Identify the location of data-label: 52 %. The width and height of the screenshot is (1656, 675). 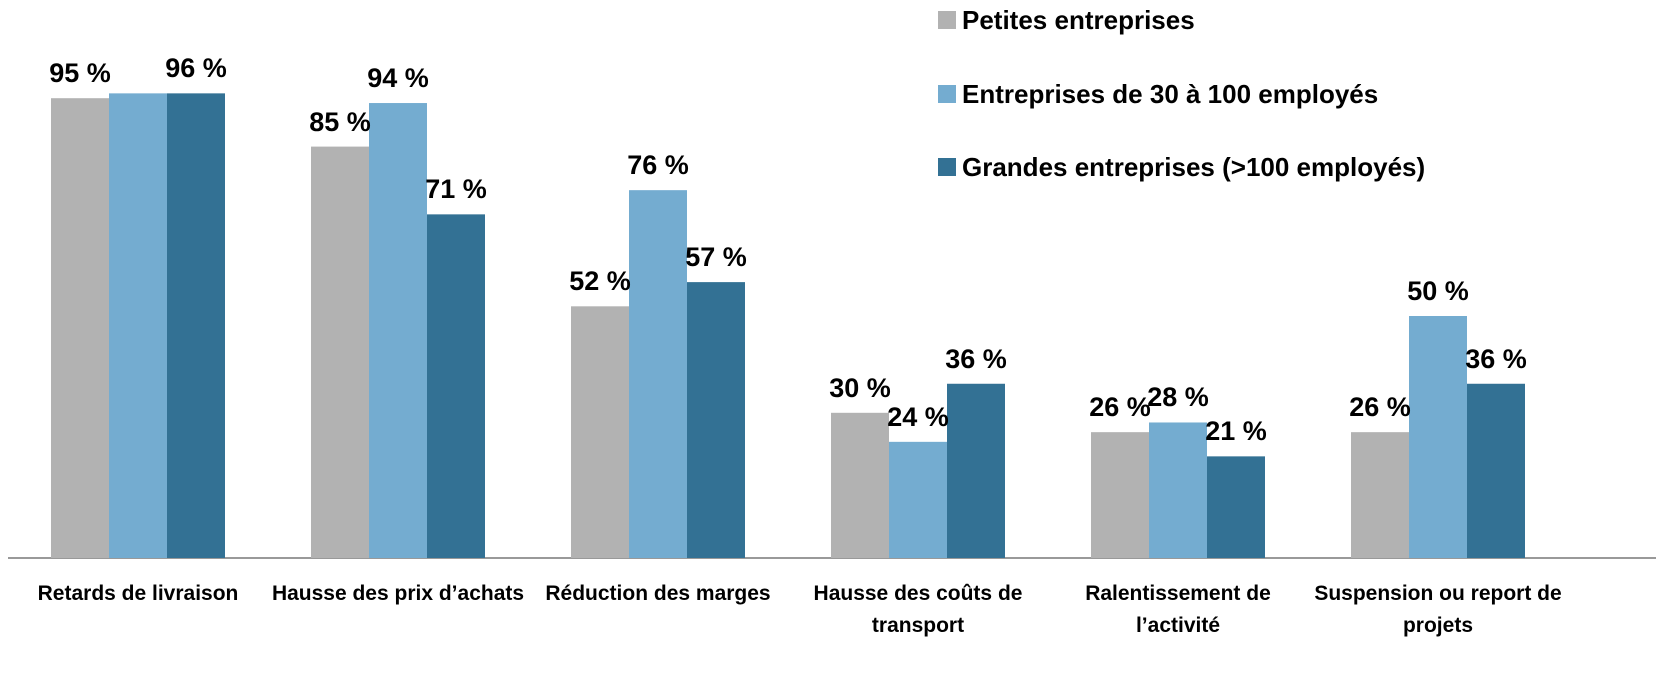
(600, 281).